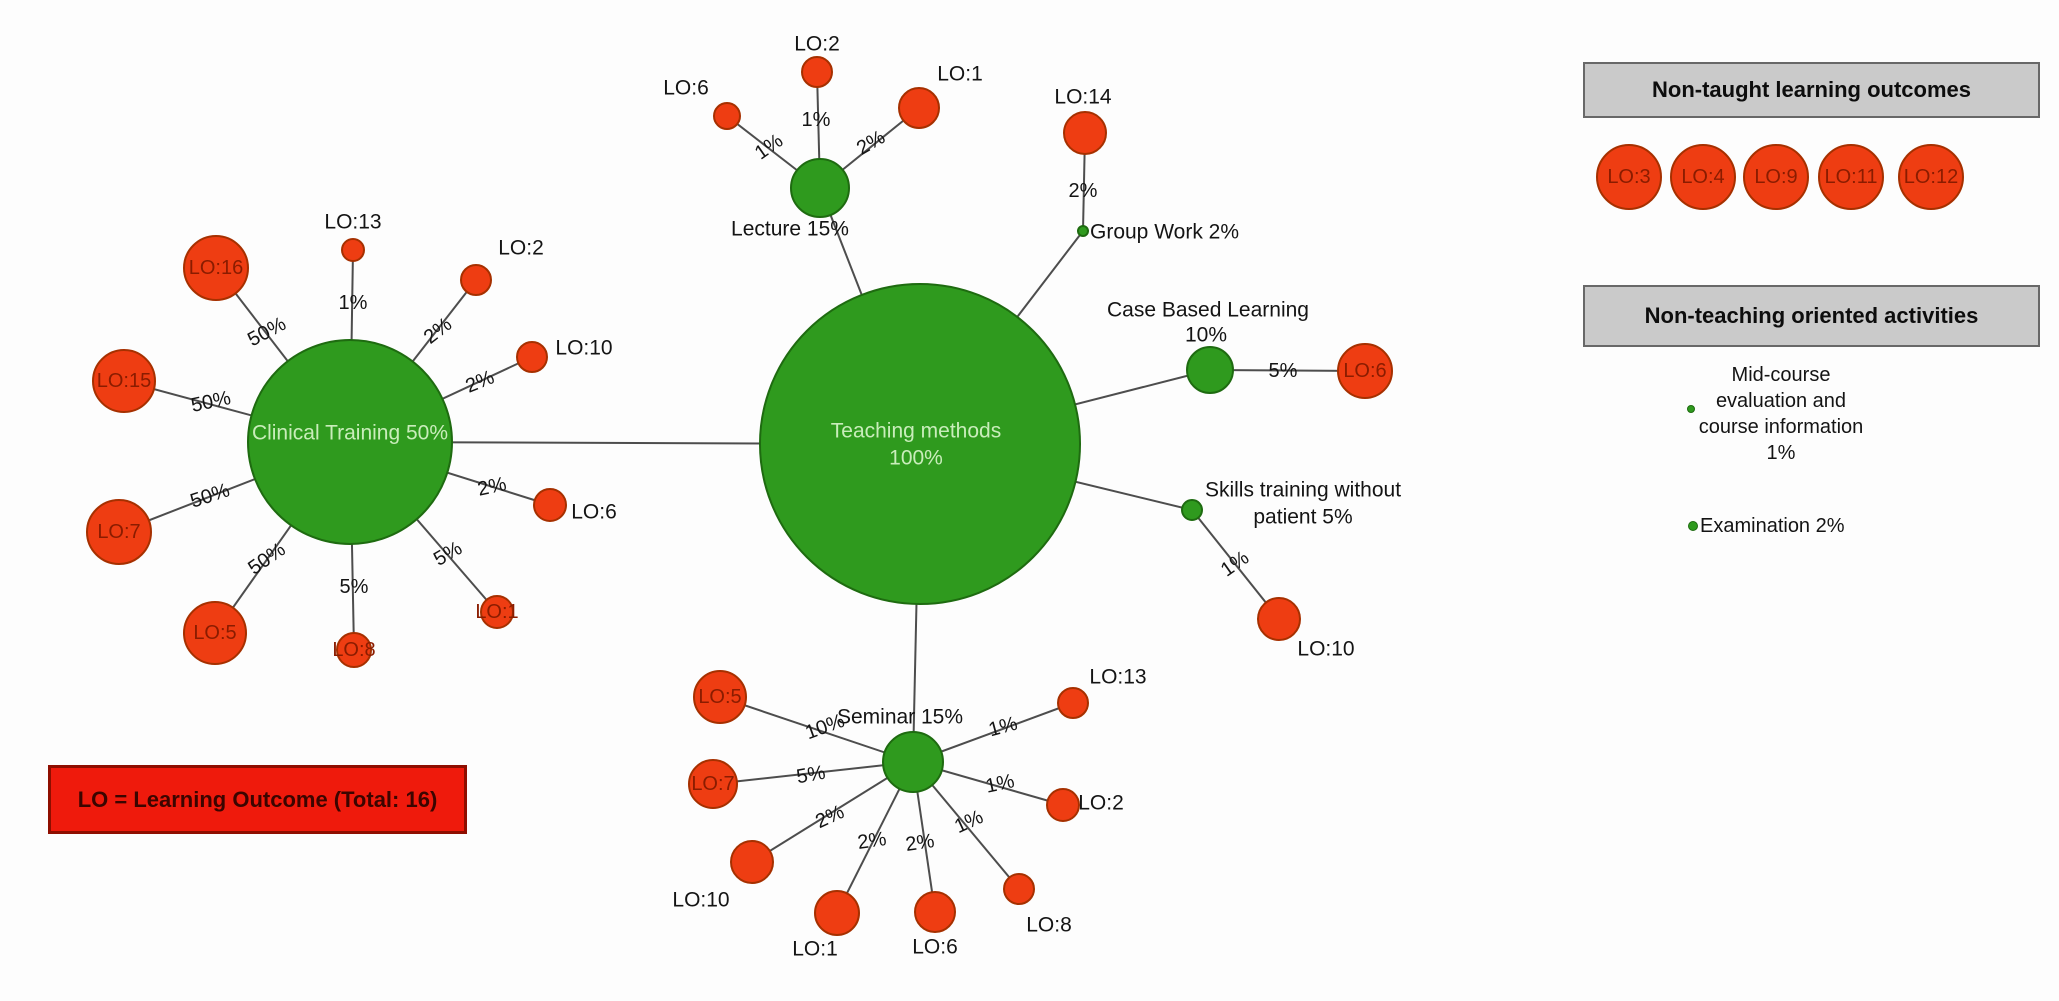 This screenshot has height=1001, width=2059. I want to click on seminar-lo13-node, so click(1073, 703).